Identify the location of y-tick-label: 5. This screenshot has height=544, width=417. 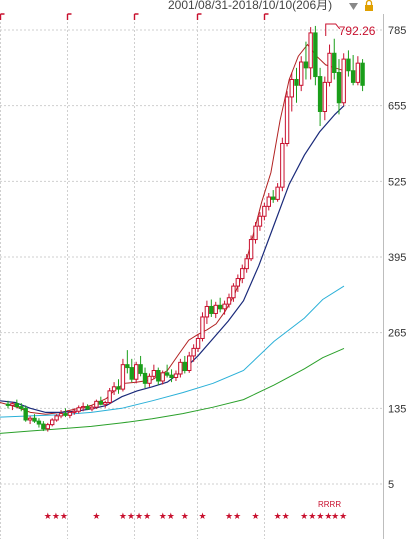
(391, 485).